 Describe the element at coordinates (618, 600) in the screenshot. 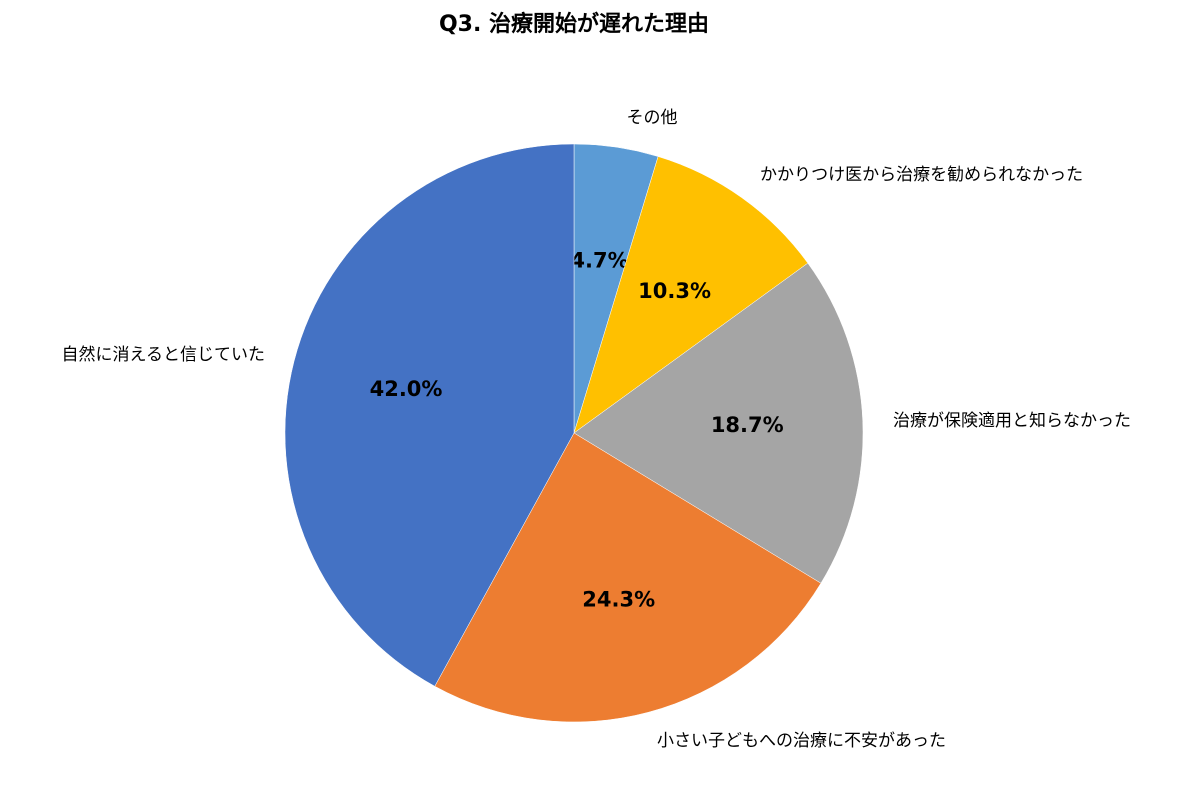

I see `value-label: 24.3%` at that location.